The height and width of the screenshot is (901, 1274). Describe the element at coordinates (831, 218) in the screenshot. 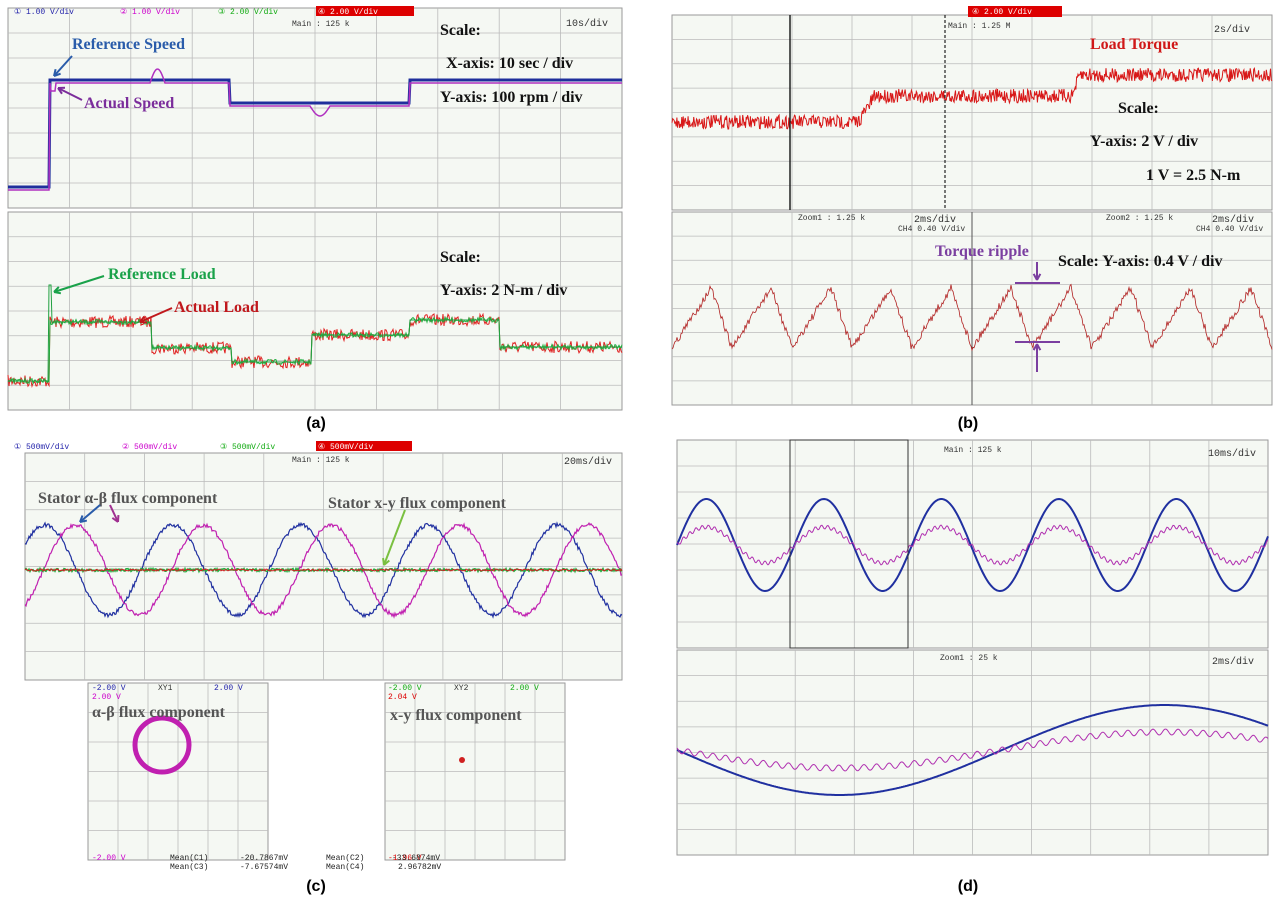

I see `zoom: Zoom1 : 1.25 k` at that location.